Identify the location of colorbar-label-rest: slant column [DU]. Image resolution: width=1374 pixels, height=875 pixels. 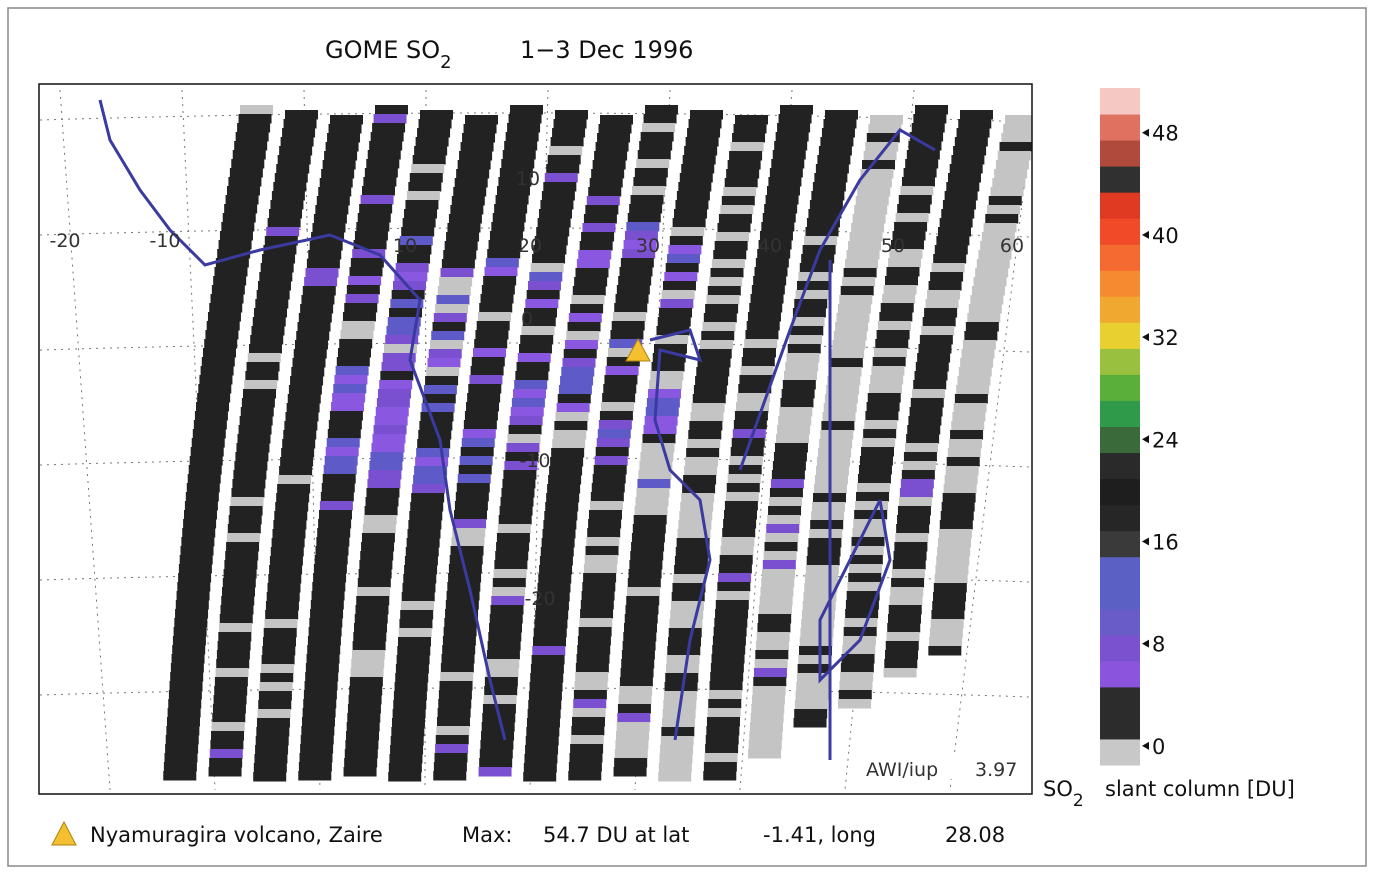
(1200, 789).